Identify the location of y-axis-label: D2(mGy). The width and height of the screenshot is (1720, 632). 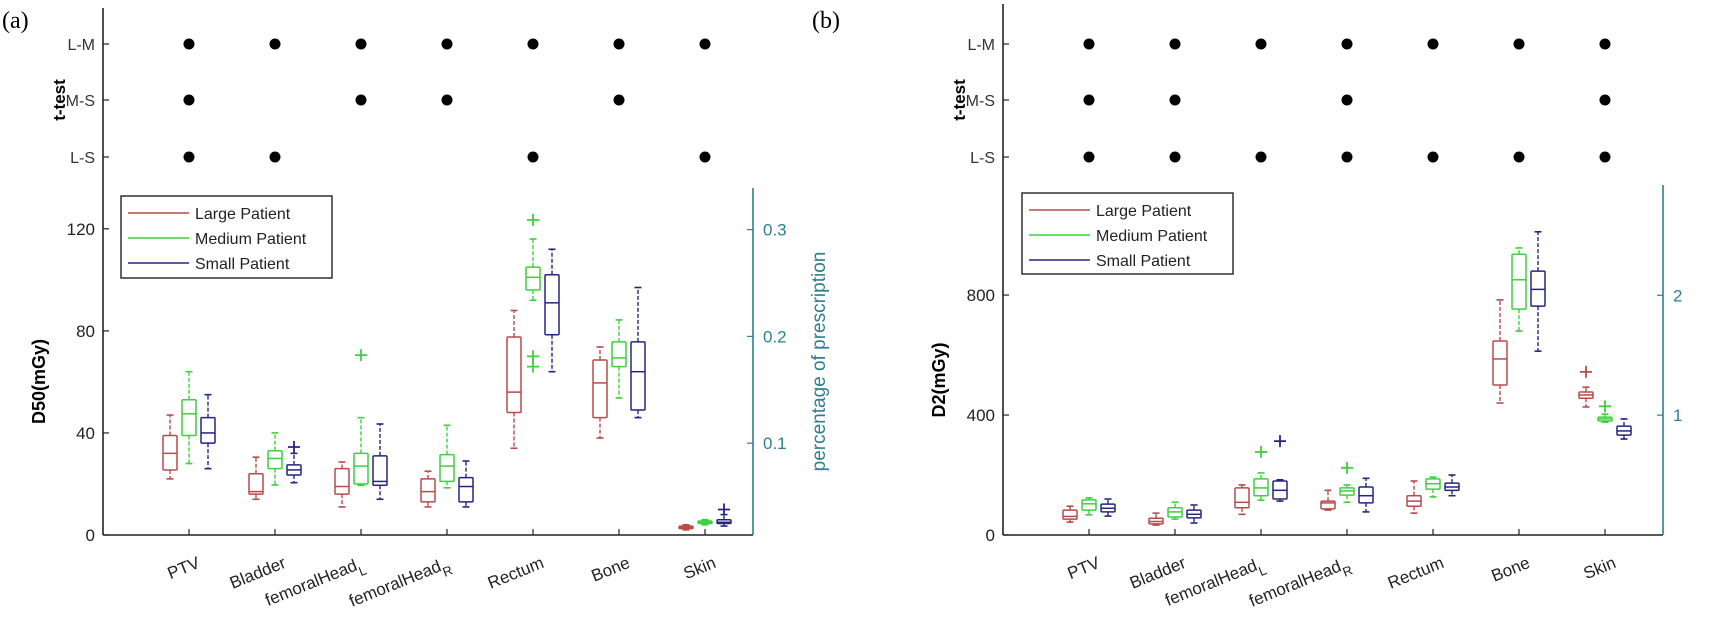
(939, 379).